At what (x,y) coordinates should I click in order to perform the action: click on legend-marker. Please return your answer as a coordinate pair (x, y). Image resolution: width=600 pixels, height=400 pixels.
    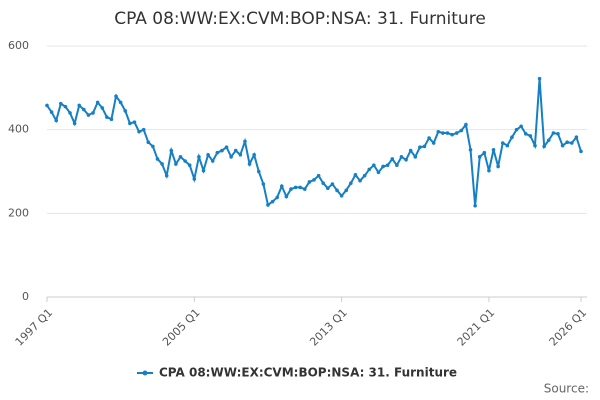
    Looking at the image, I should click on (145, 373).